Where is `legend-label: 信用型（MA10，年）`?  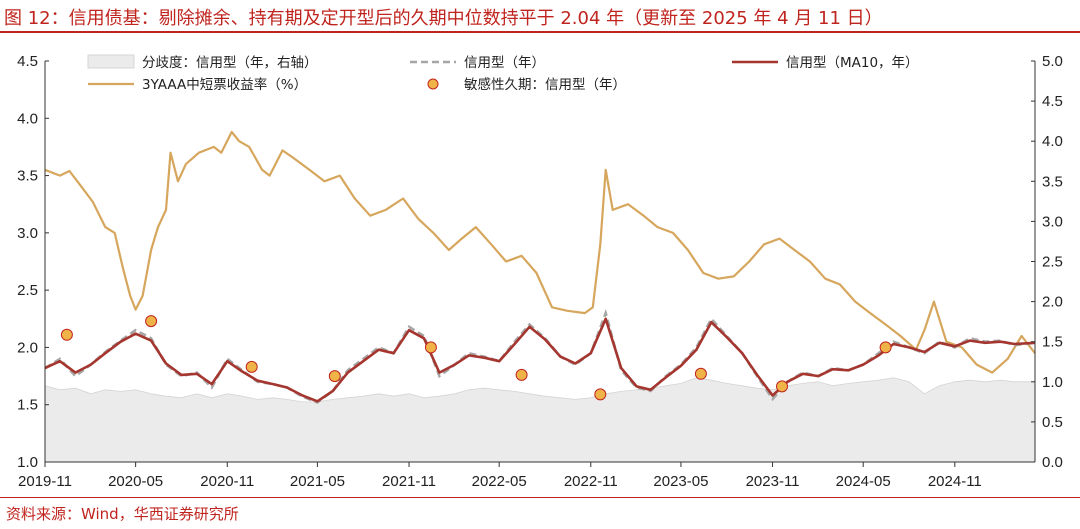 legend-label: 信用型（MA10，年） is located at coordinates (852, 63).